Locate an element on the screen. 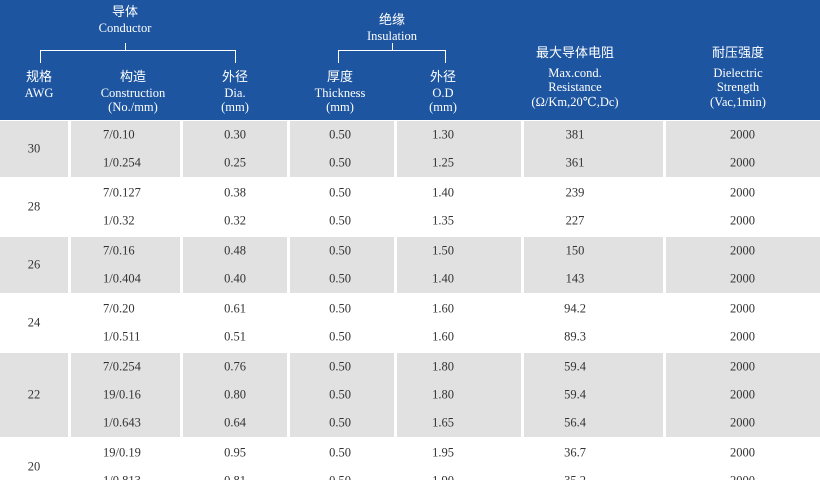 Image resolution: width=820 pixels, height=480 pixels. dia-cell: 0.38 is located at coordinates (235, 192).